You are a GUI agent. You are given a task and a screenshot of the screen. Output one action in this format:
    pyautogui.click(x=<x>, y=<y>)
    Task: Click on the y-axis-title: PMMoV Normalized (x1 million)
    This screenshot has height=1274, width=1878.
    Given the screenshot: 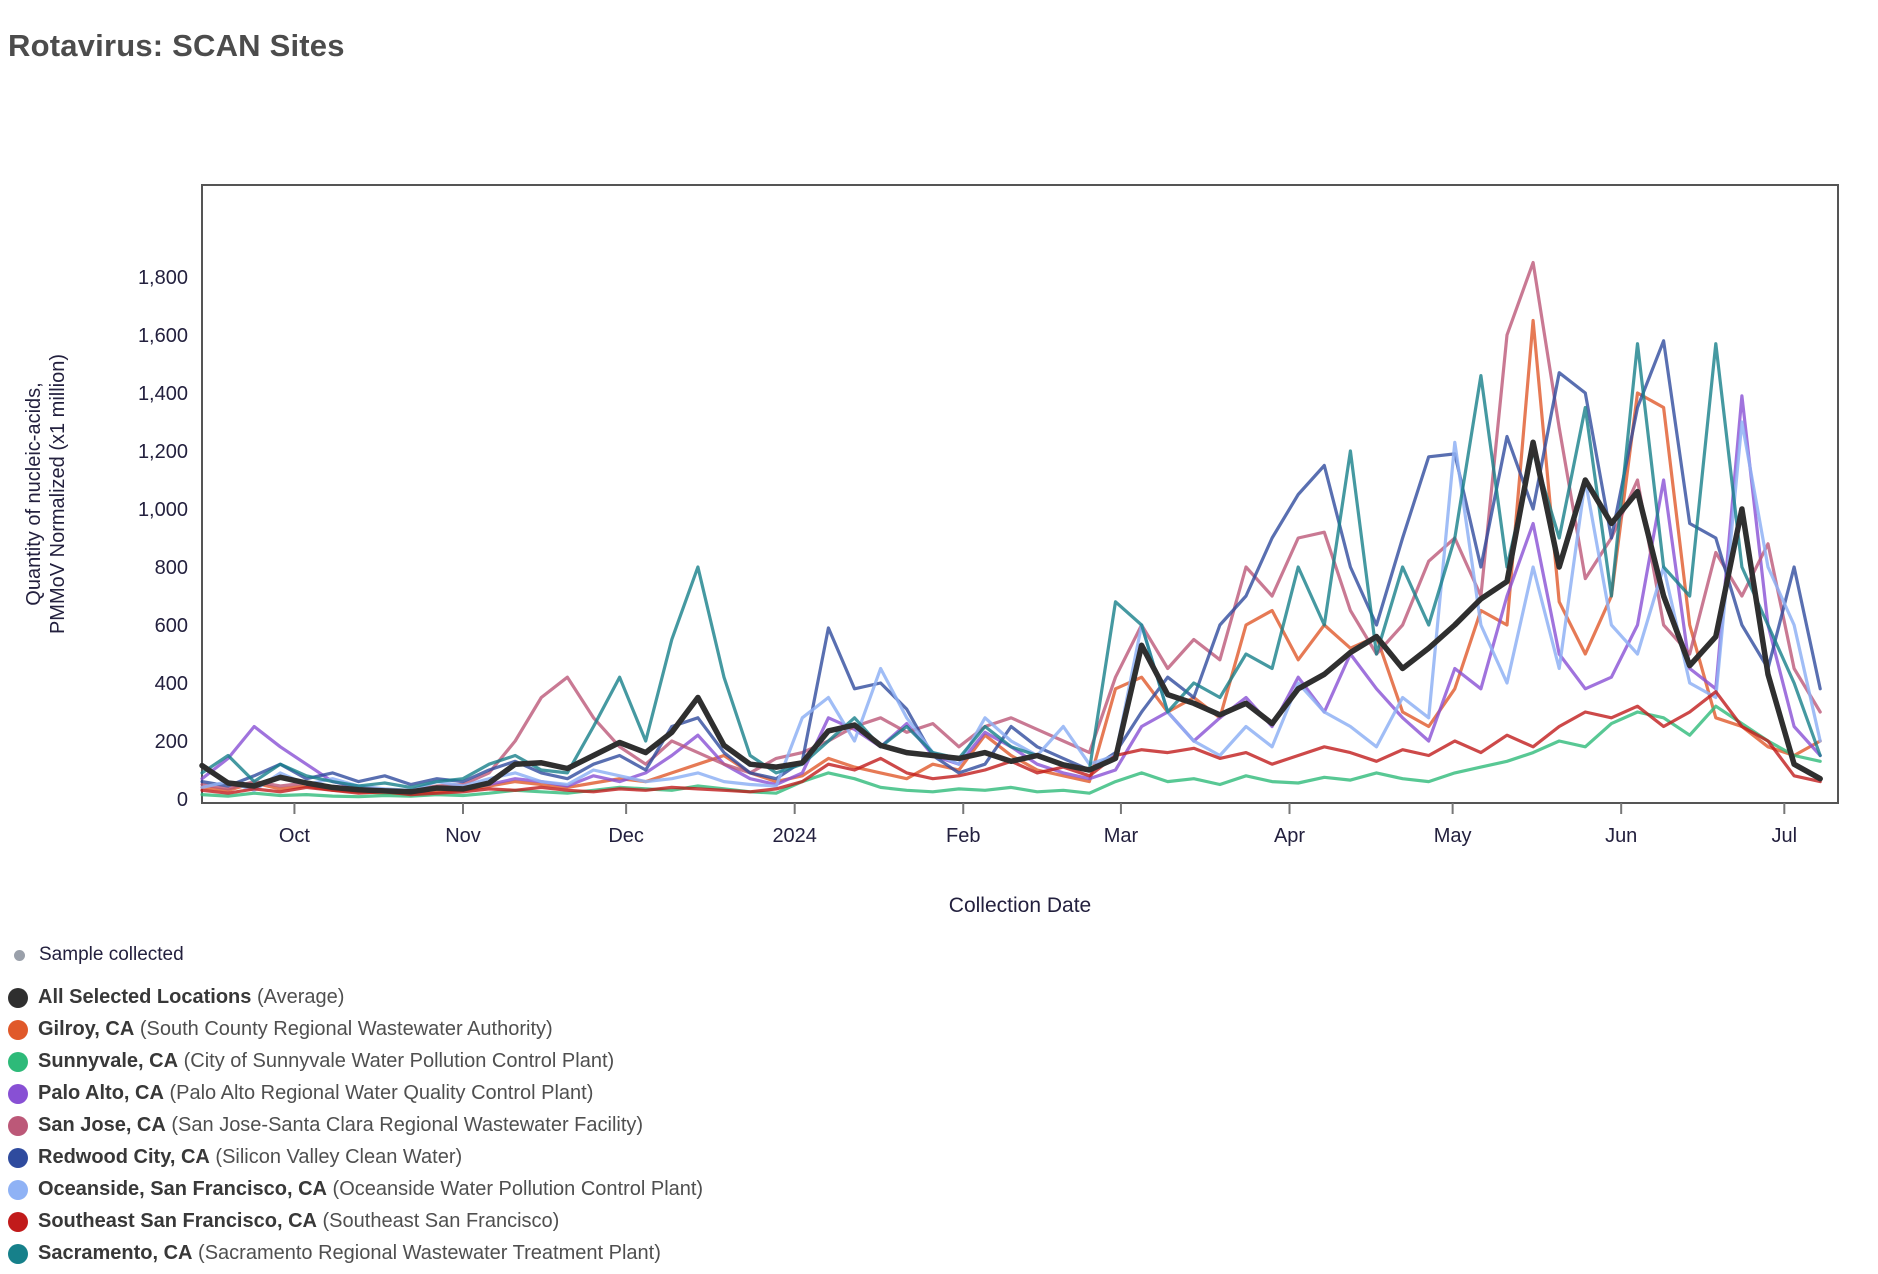 What is the action you would take?
    pyautogui.click(x=58, y=494)
    